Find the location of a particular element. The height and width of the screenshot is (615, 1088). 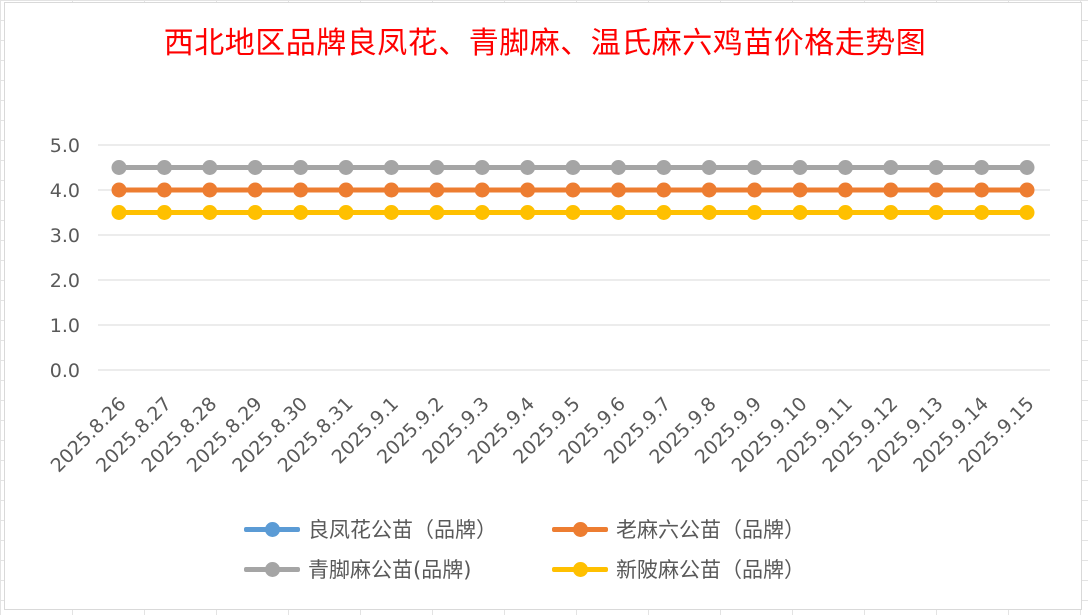

y-tick-label-3: 3.0 is located at coordinates (65, 236).